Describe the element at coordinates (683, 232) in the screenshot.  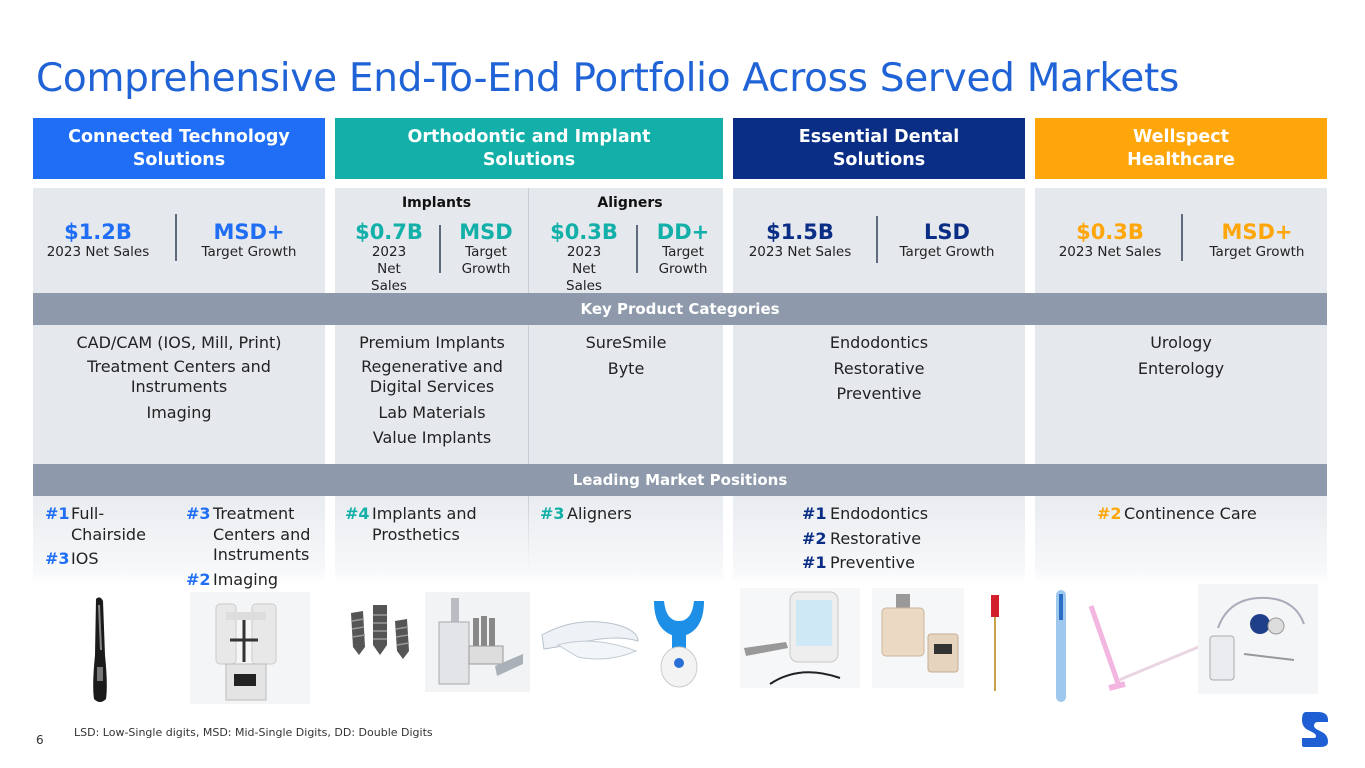
I see `aligners-growth-value: DD+` at that location.